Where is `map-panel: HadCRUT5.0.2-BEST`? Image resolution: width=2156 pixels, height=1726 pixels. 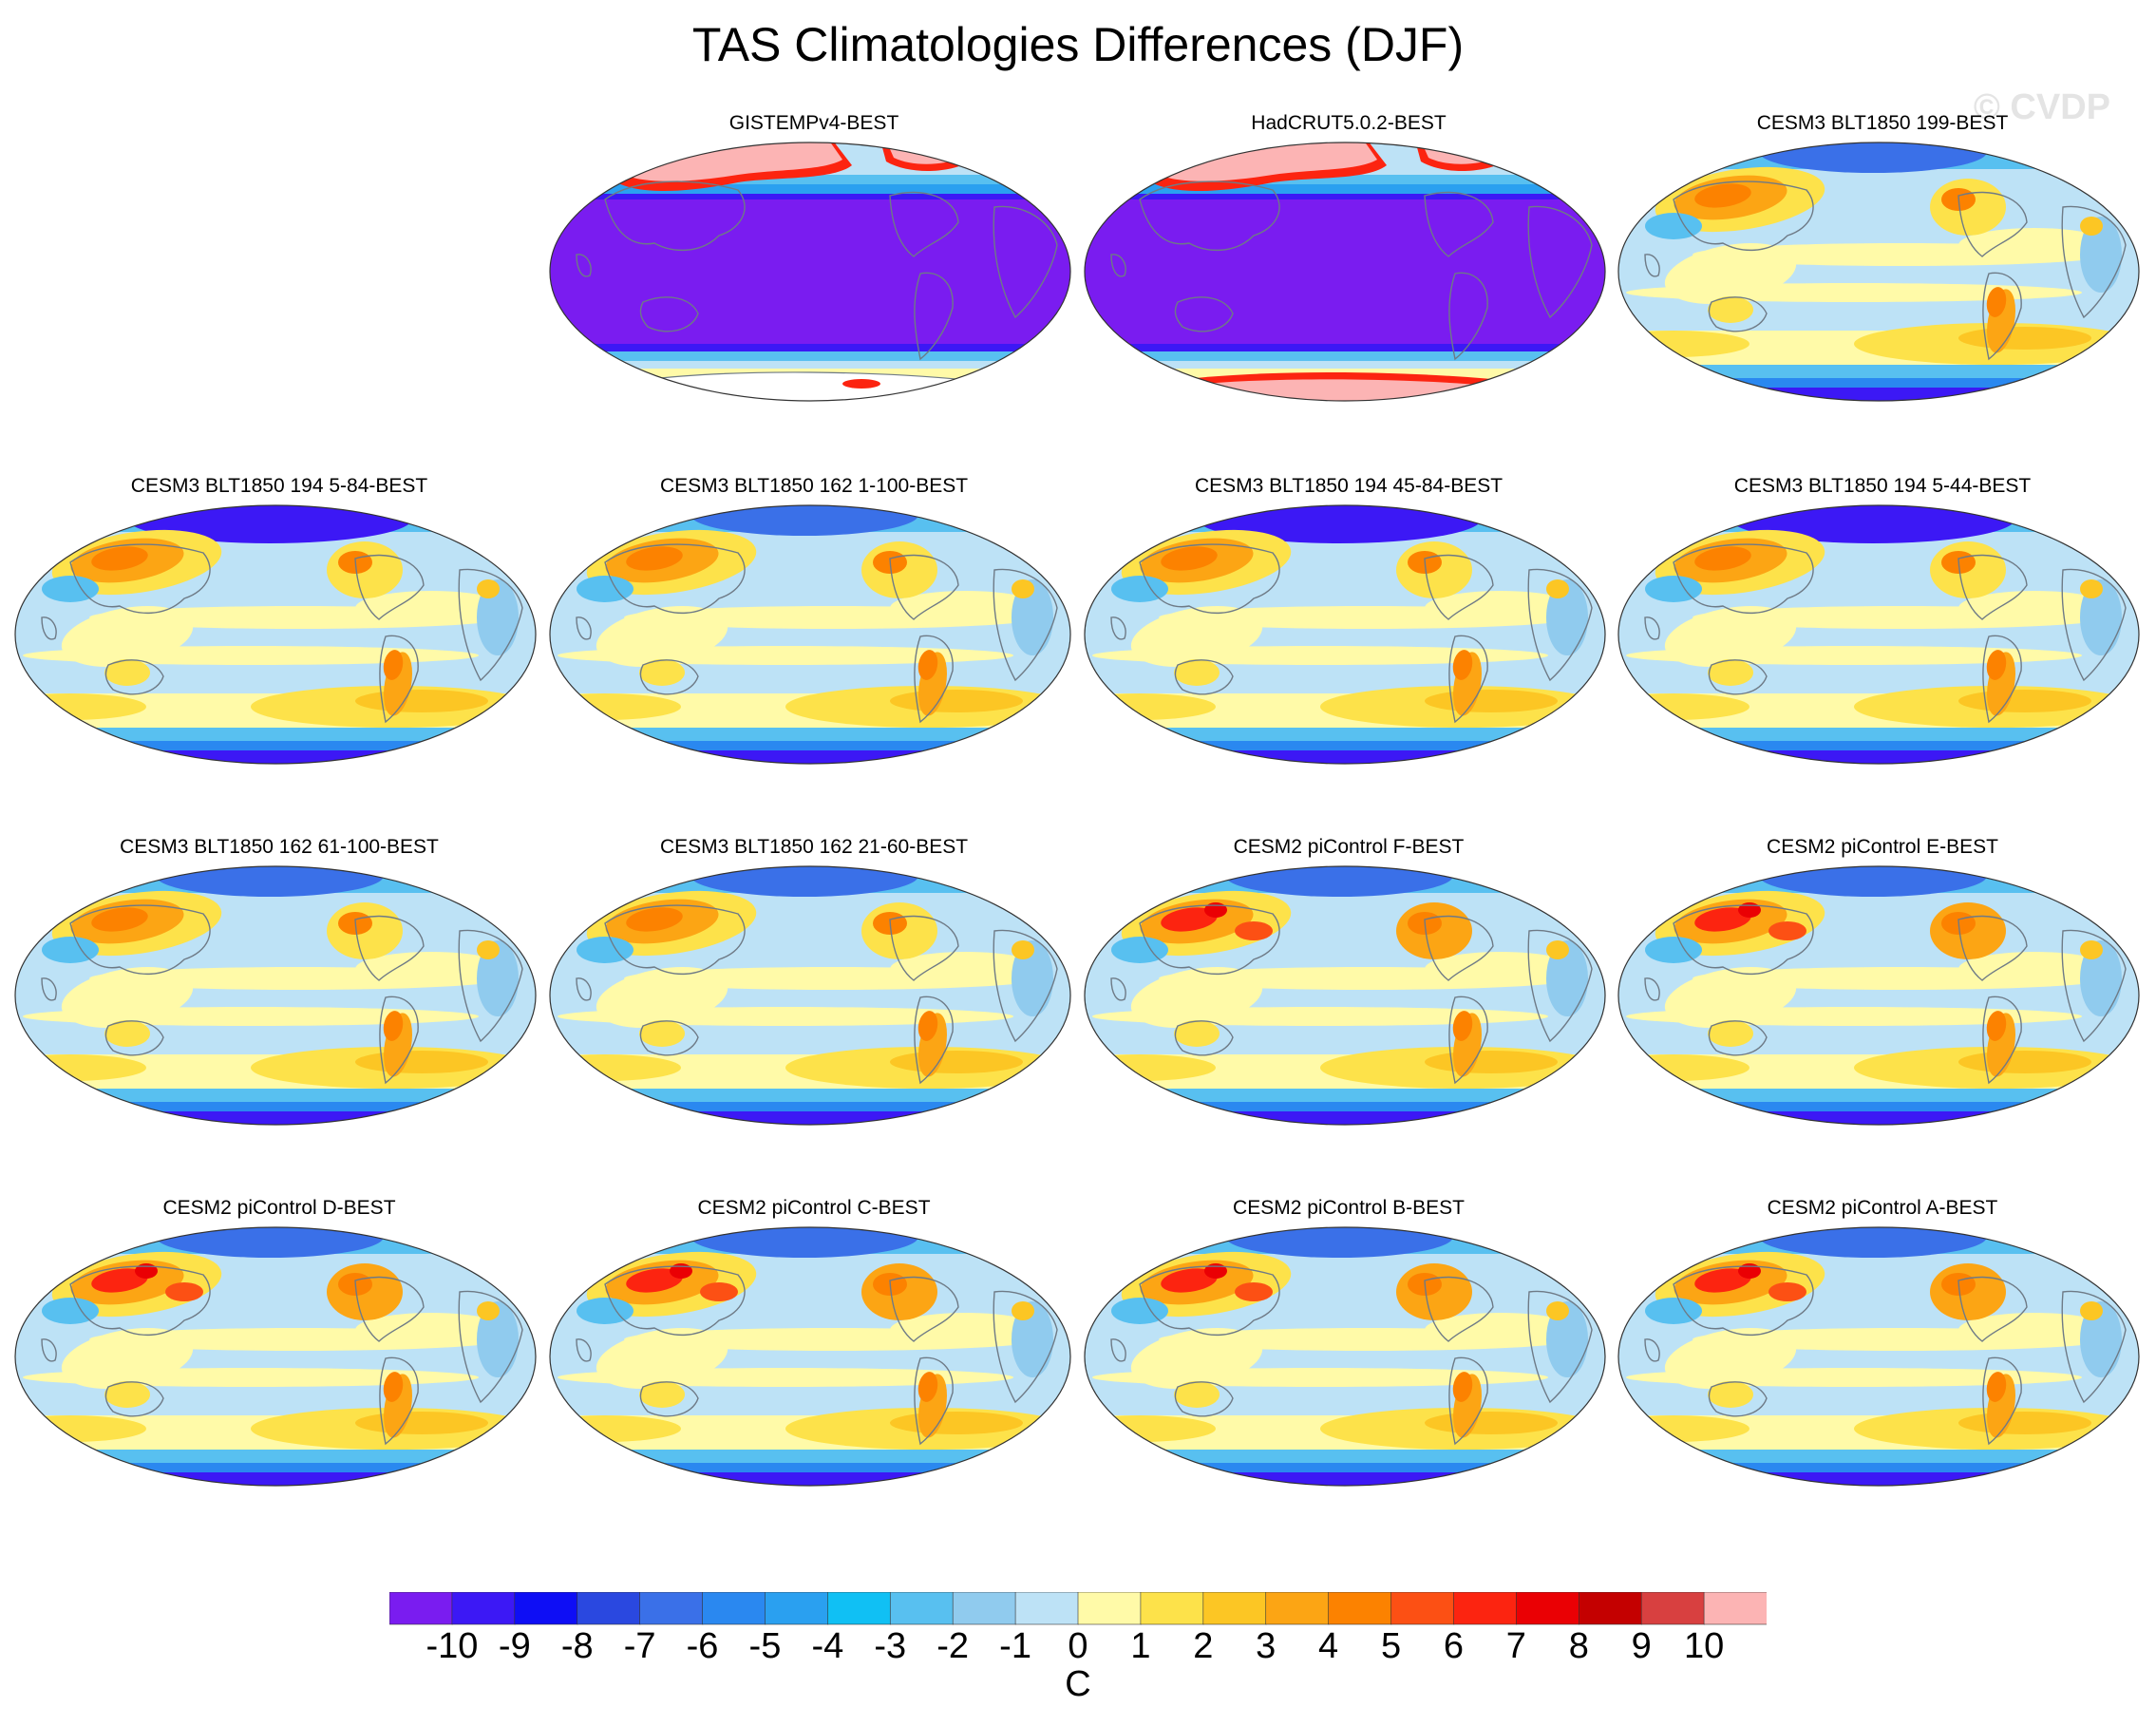 map-panel: HadCRUT5.0.2-BEST is located at coordinates (1349, 292).